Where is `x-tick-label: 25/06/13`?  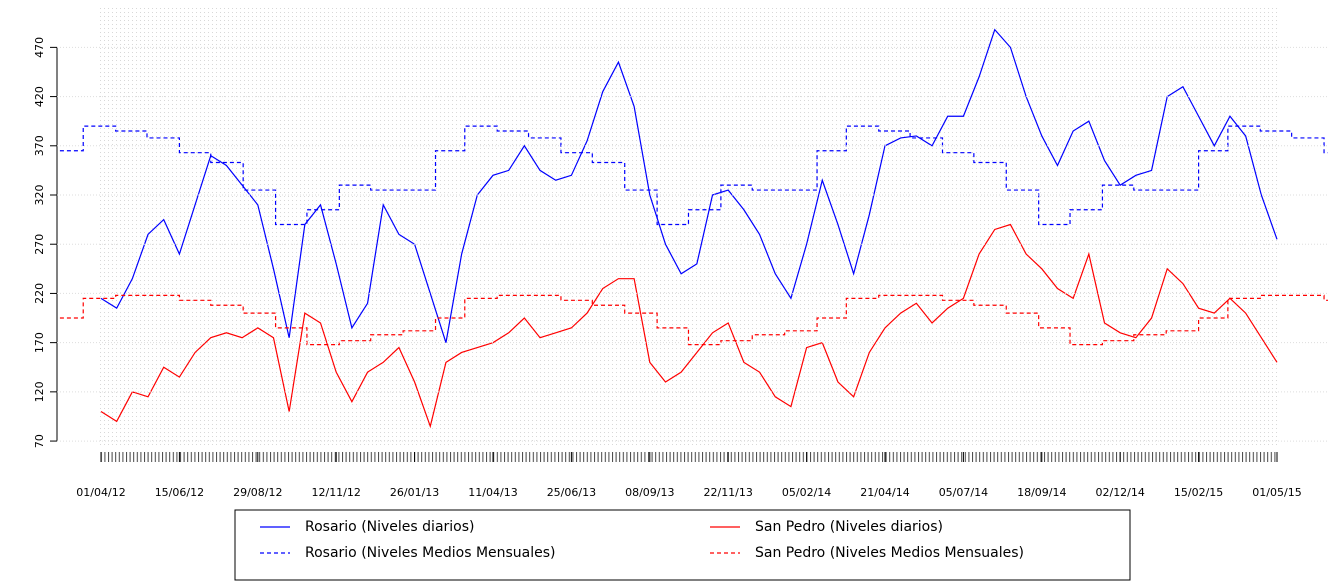
x-tick-label: 25/06/13 is located at coordinates (571, 492).